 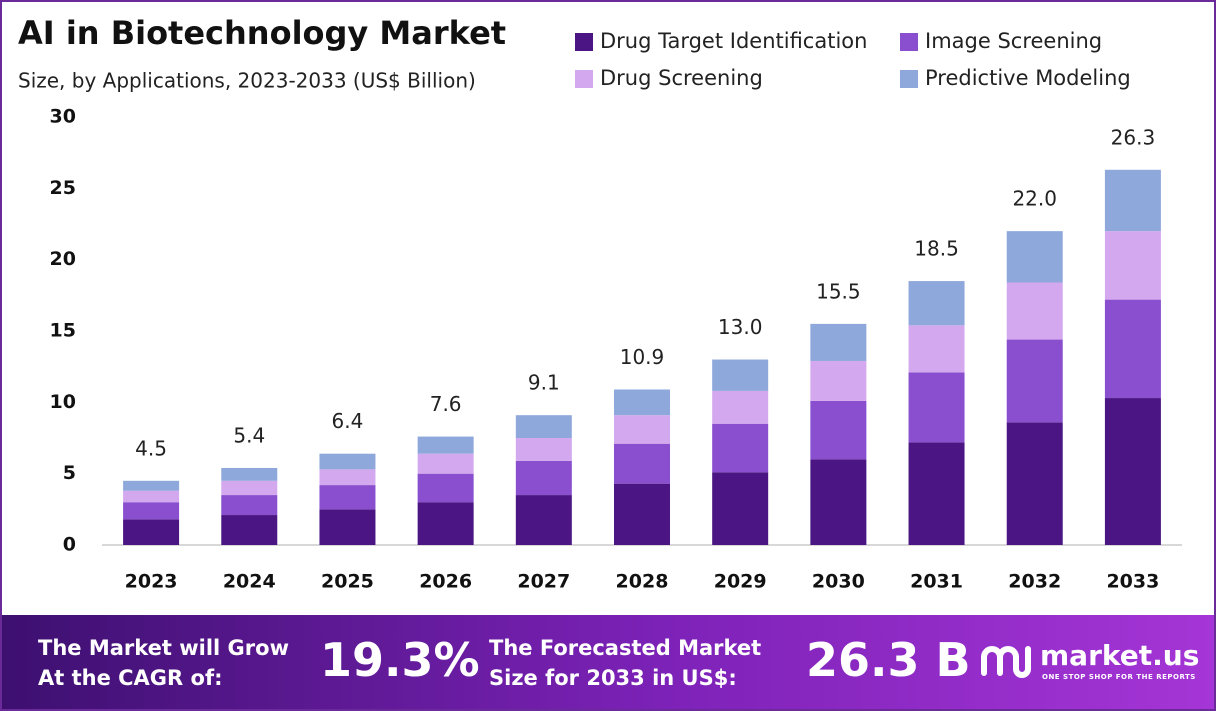 What do you see at coordinates (625, 648) in the screenshot?
I see `text-line: The Forecasted Market` at bounding box center [625, 648].